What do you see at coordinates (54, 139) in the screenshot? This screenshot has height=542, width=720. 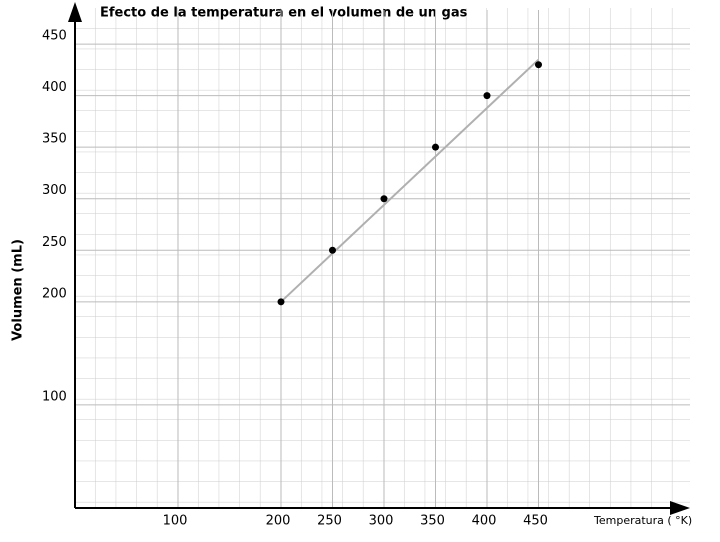 I see `y-tick-label: 350` at bounding box center [54, 139].